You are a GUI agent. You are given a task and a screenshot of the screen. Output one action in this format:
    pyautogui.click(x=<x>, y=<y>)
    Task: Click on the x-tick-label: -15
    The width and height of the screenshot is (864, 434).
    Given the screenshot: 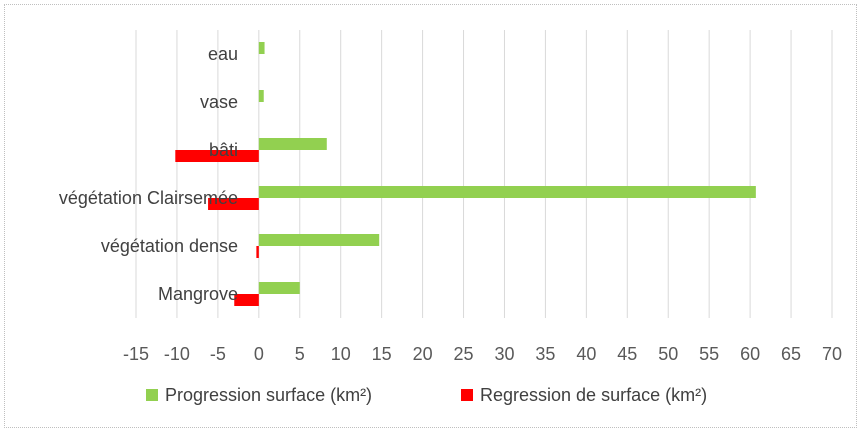 What is the action you would take?
    pyautogui.click(x=136, y=354)
    